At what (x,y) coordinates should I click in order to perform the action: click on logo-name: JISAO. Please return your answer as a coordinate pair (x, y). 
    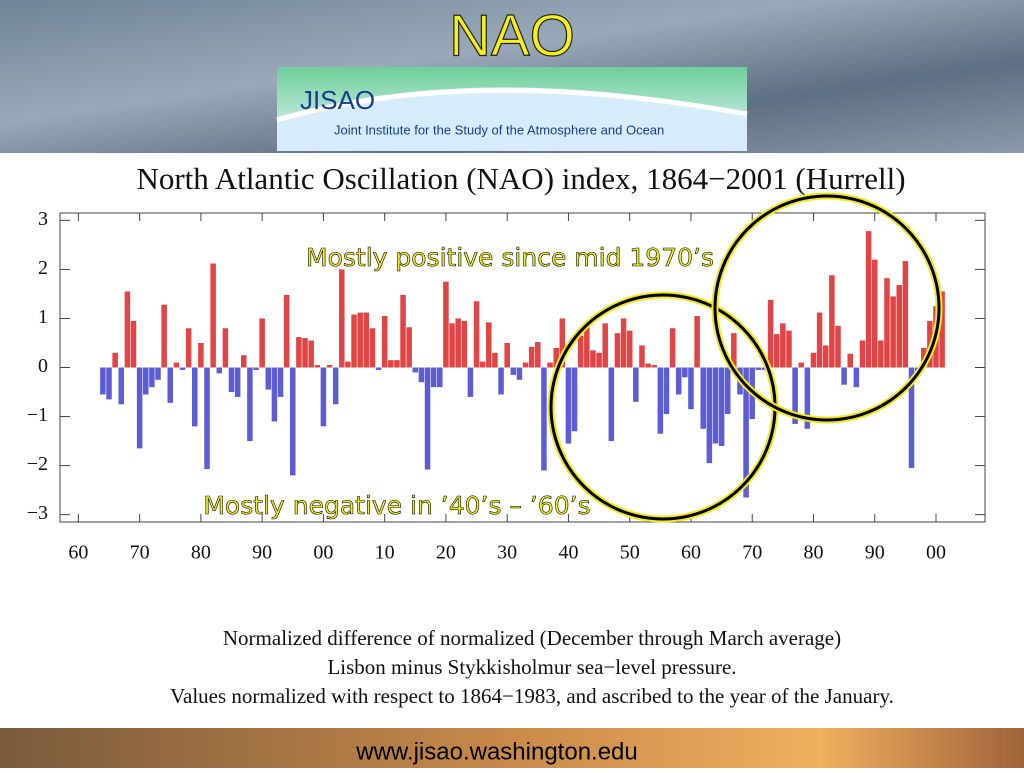
    Looking at the image, I should click on (337, 100).